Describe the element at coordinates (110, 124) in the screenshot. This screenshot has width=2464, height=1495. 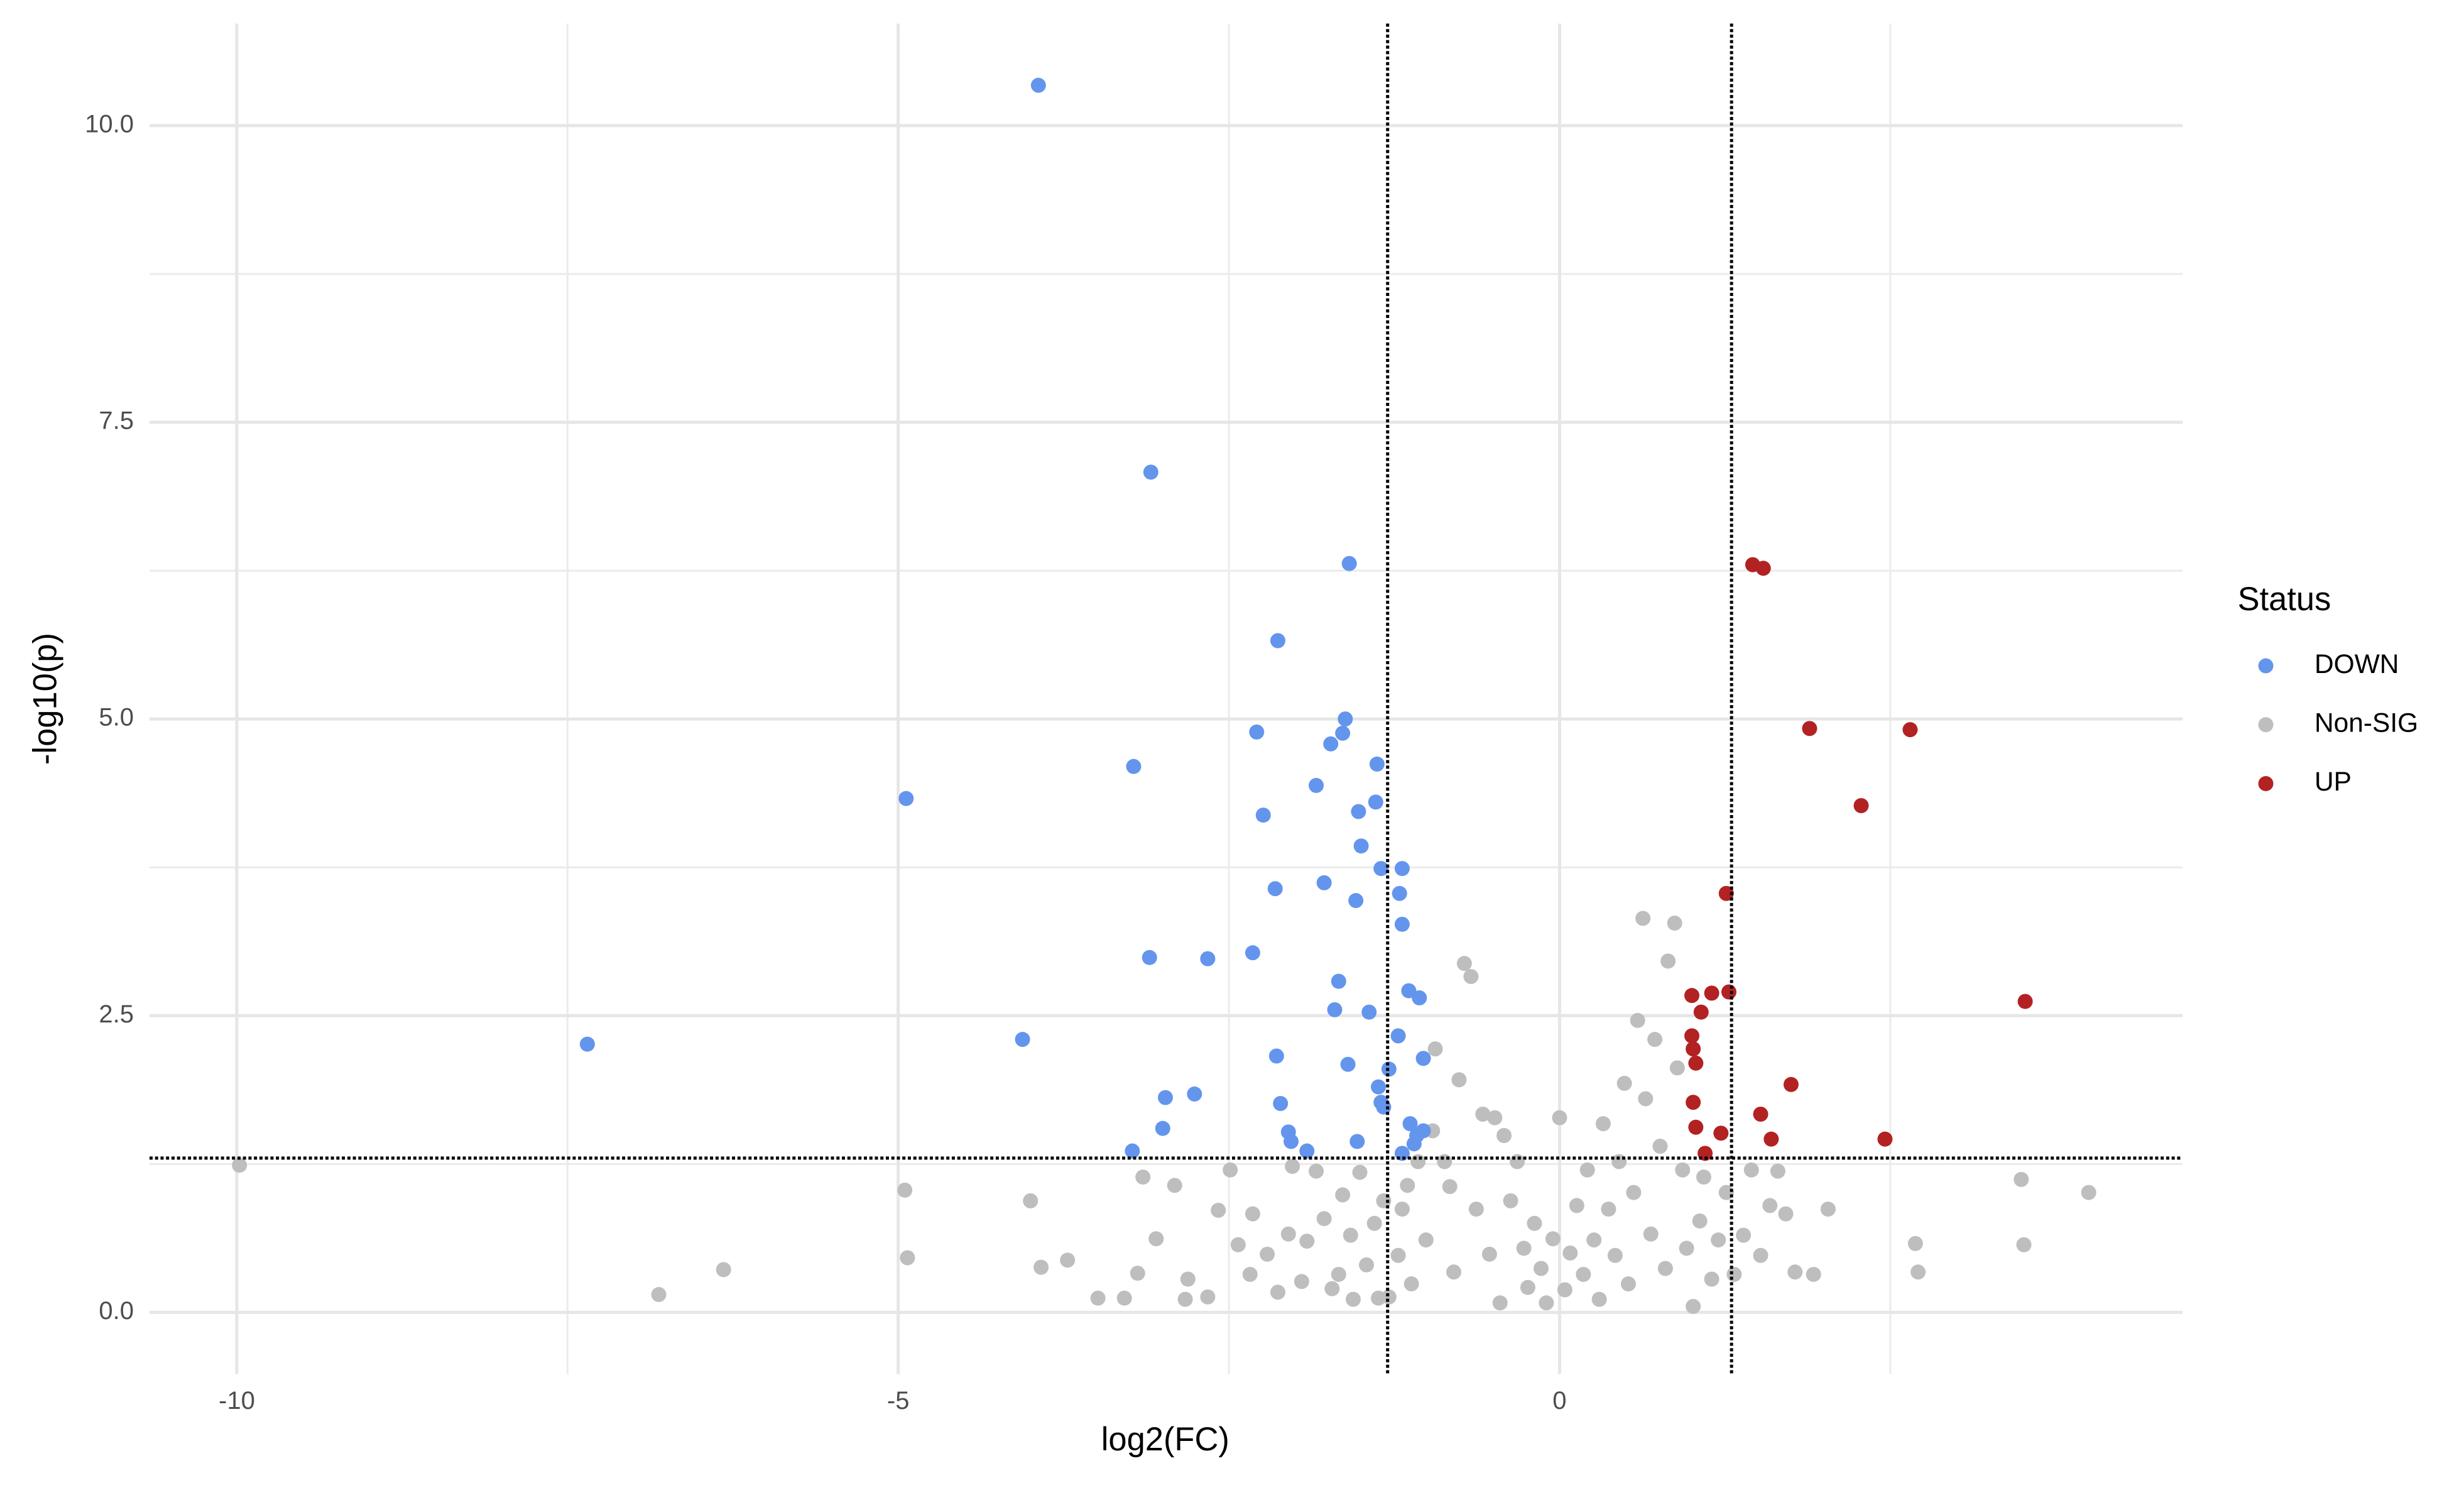
I see `y-tick-label: 10.0` at that location.